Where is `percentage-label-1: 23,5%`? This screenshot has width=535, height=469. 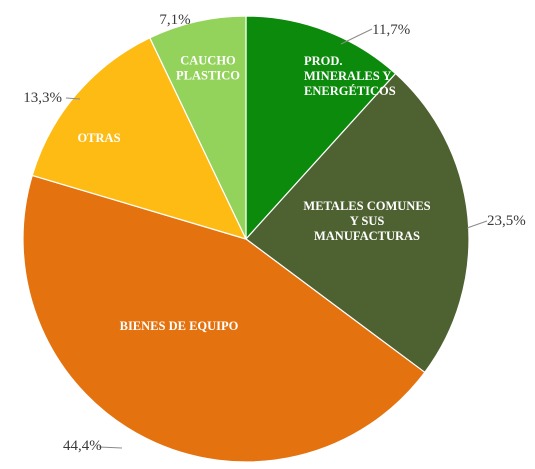 percentage-label-1: 23,5% is located at coordinates (506, 221).